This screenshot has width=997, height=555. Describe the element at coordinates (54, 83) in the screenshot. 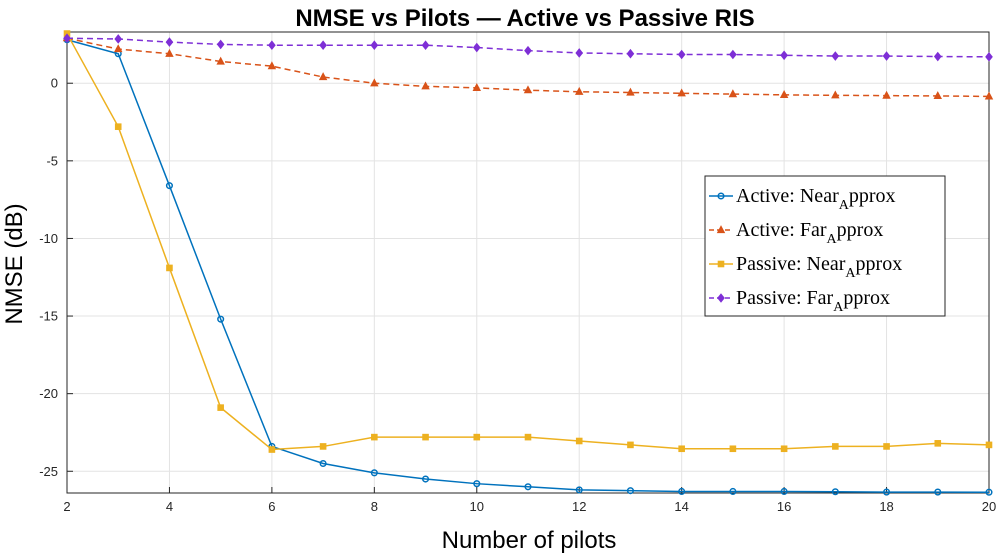

I see `y-tick-label: 0` at that location.